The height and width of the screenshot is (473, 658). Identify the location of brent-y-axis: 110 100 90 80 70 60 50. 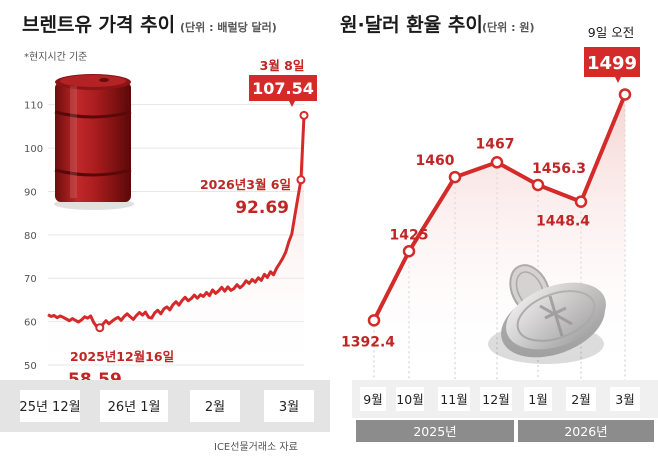
(33, 236).